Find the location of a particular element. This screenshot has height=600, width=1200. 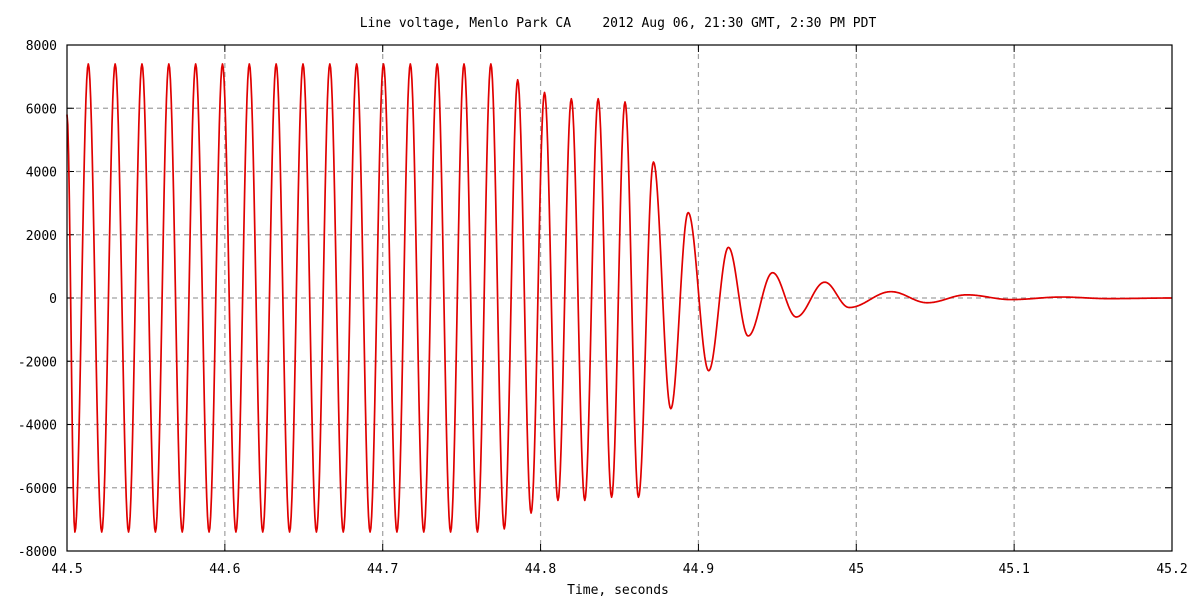

y-tick-label: -4000 is located at coordinates (37, 426).